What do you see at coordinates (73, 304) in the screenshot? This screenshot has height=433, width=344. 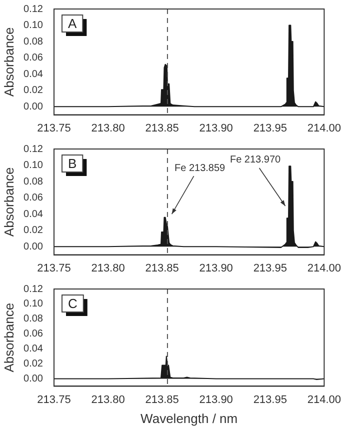 I see `annotation: C` at bounding box center [73, 304].